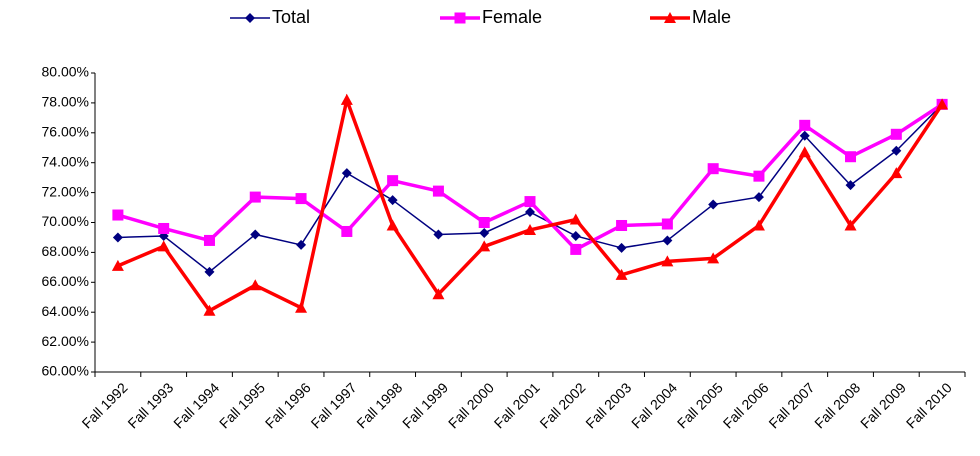  What do you see at coordinates (105, 405) in the screenshot?
I see `x-tick-label: Fall 1992` at bounding box center [105, 405].